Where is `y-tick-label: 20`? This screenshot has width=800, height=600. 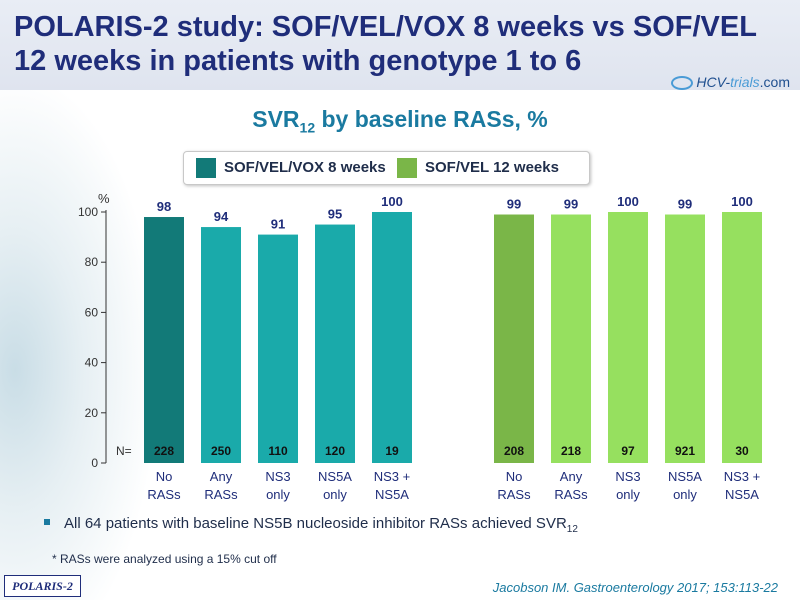
y-tick-label: 20 is located at coordinates (92, 413).